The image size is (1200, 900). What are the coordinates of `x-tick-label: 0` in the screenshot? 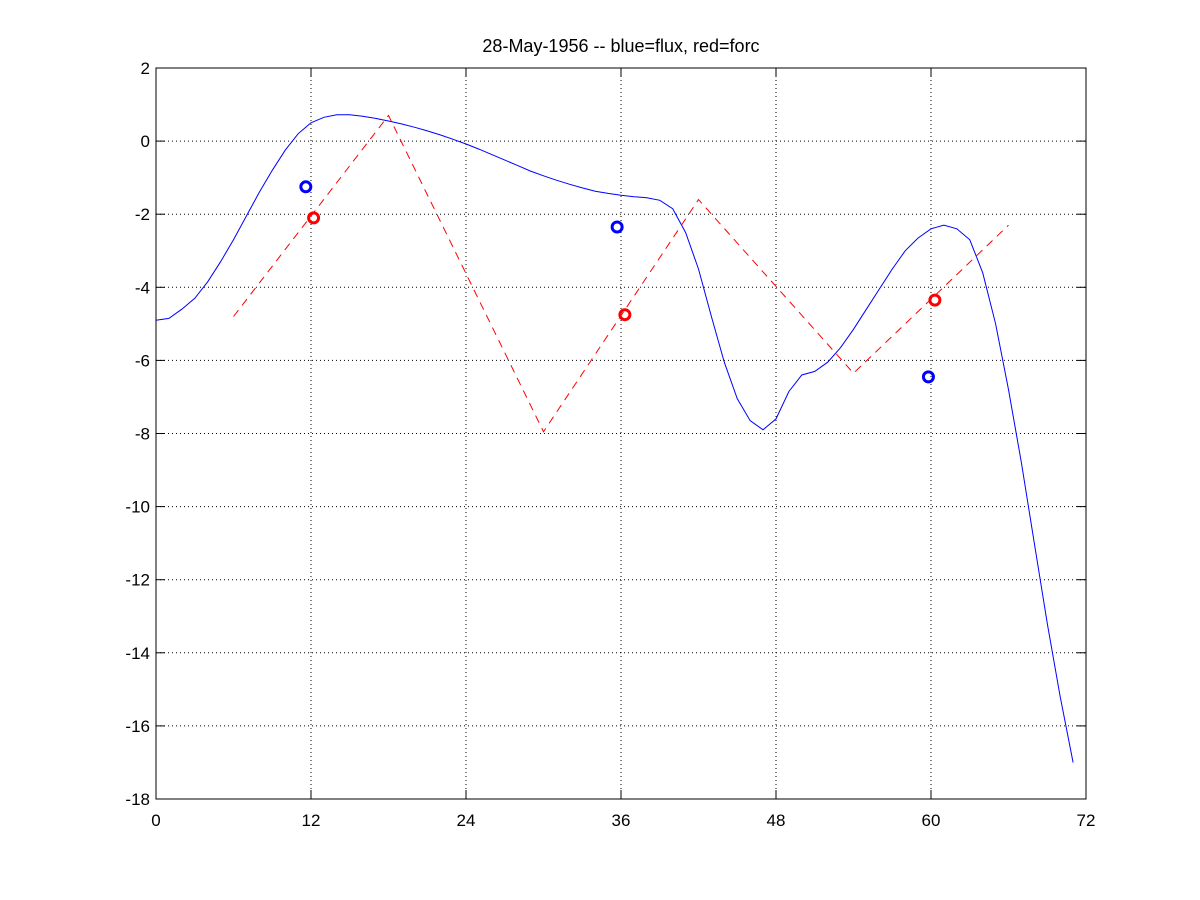 It's located at (155, 820).